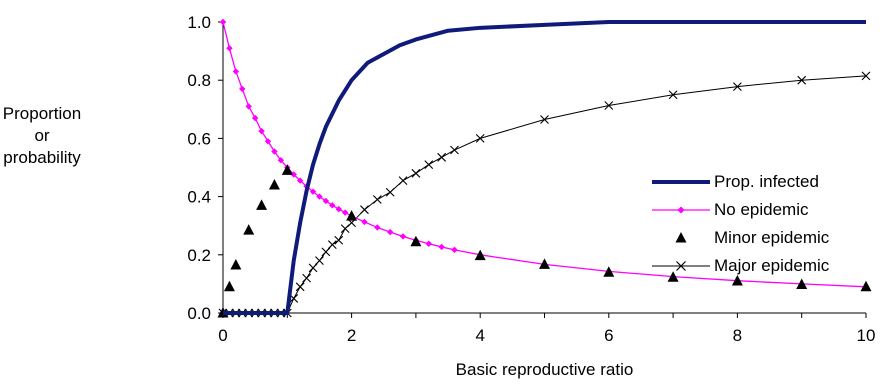  I want to click on legend-label-major-epidemic: Major epidemic, so click(772, 265).